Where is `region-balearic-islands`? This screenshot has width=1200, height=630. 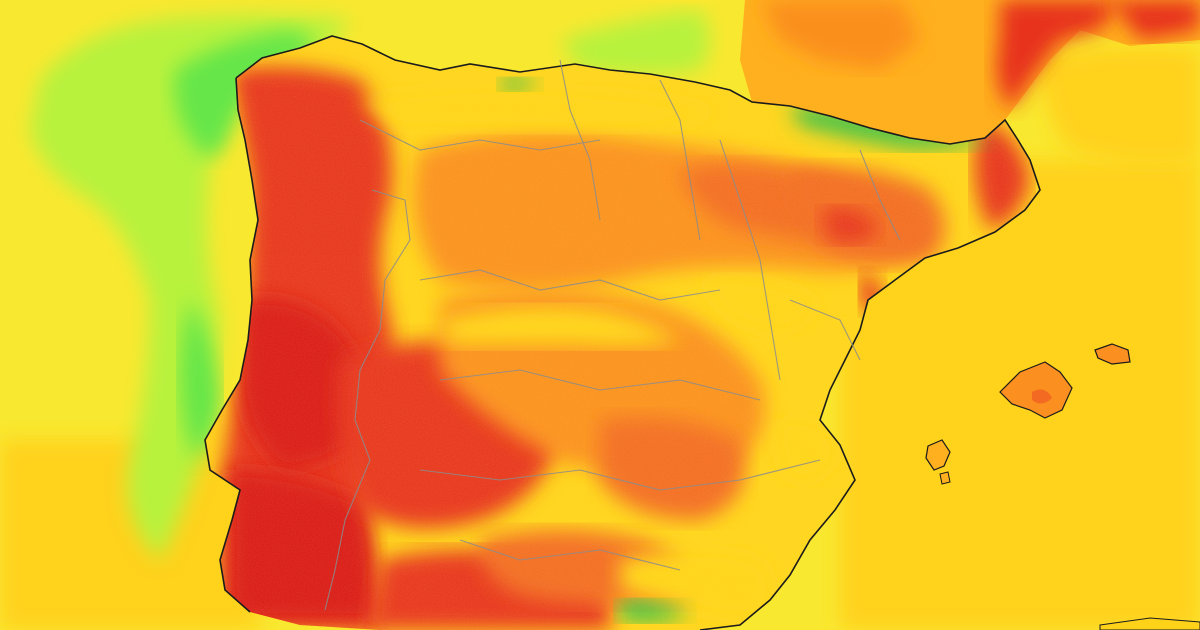 region-balearic-islands is located at coordinates (1028, 414).